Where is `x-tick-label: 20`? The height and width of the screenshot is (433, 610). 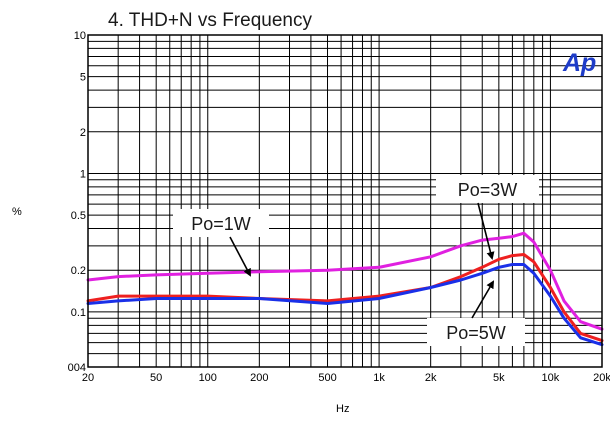
x-tick-label: 20 is located at coordinates (88, 378).